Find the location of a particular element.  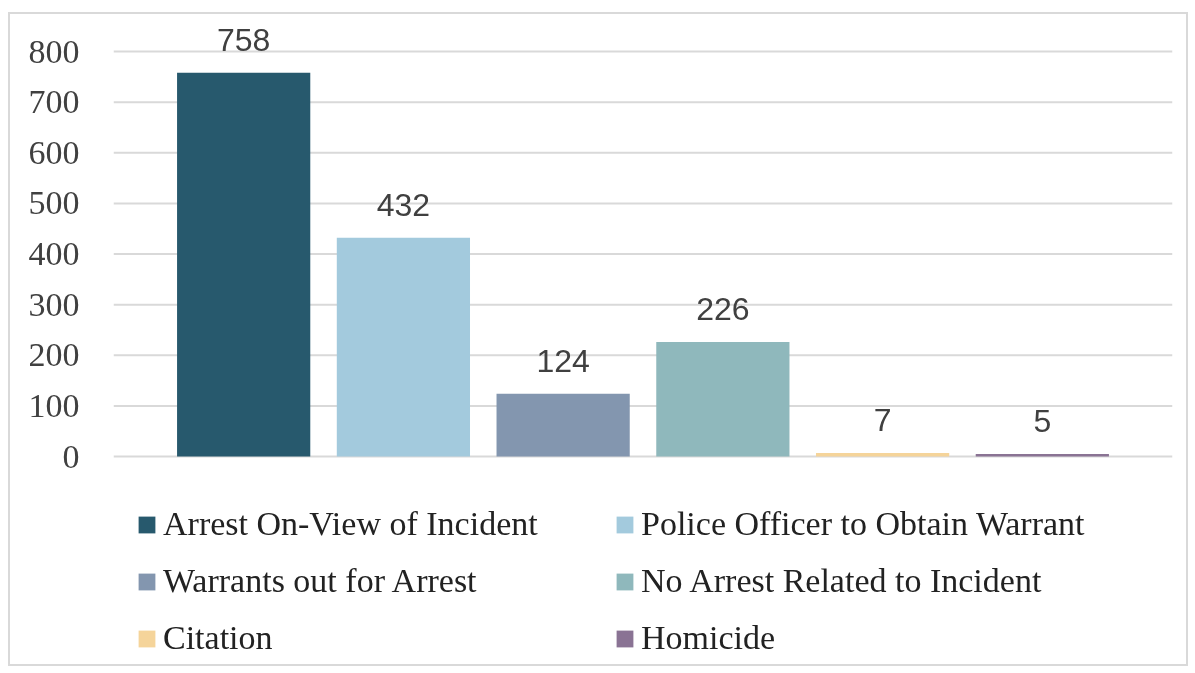

data-label: 226 is located at coordinates (723, 309).